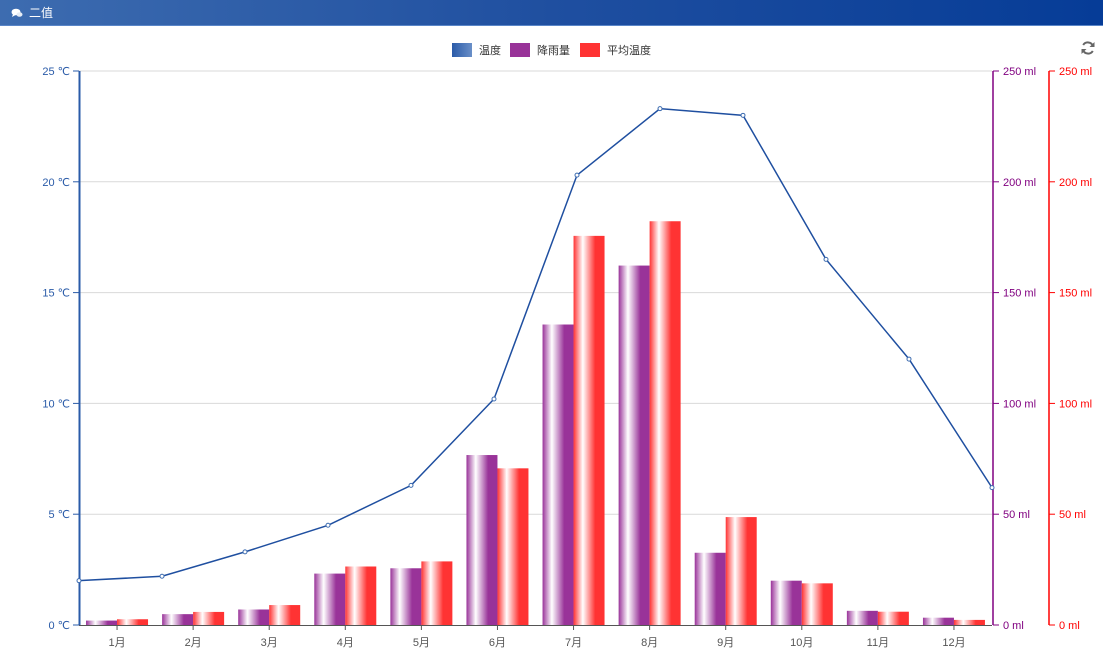 The height and width of the screenshot is (657, 1103). What do you see at coordinates (490, 50) in the screenshot?
I see `legend-label: 温度` at bounding box center [490, 50].